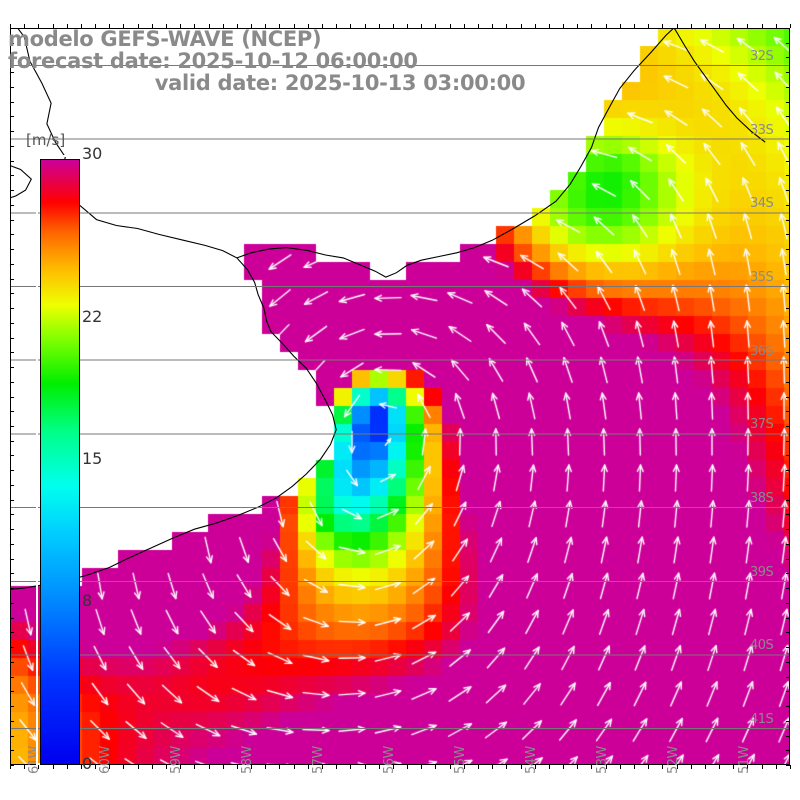 This screenshot has width=800, height=800. What do you see at coordinates (762, 425) in the screenshot?
I see `lat-label-37S: 37S` at bounding box center [762, 425].